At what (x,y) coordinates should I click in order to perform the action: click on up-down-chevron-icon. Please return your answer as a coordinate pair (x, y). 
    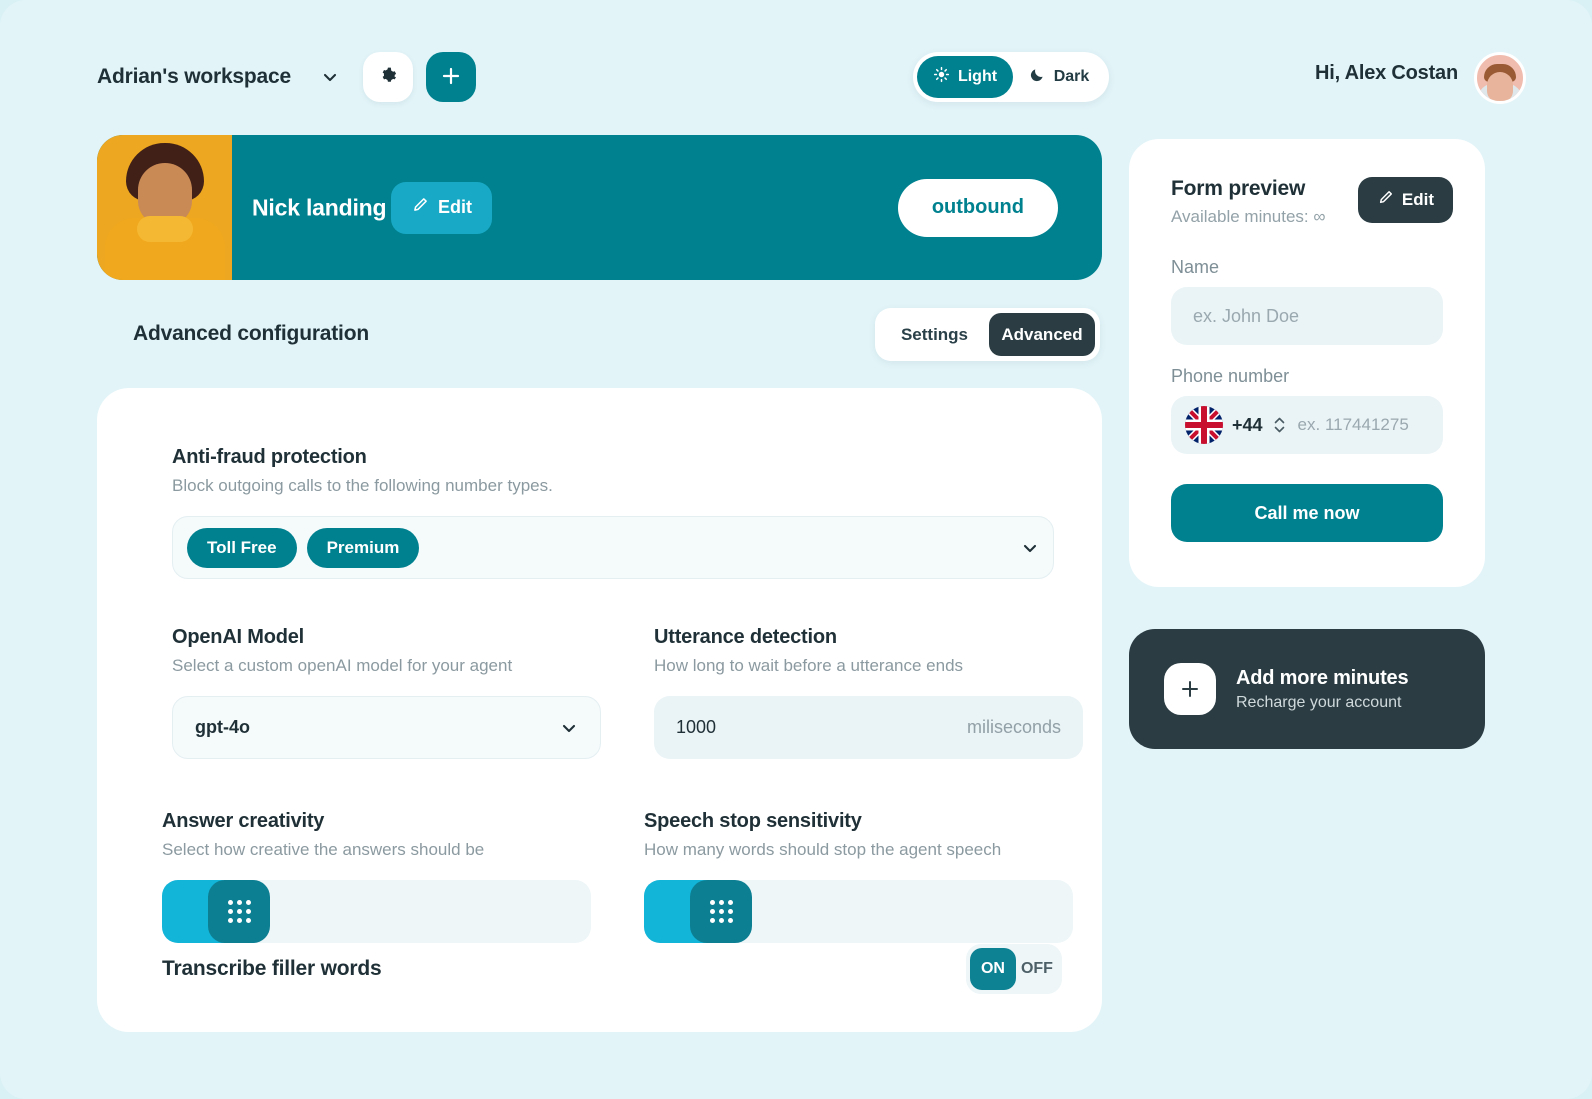
    Looking at the image, I should click on (1279, 425).